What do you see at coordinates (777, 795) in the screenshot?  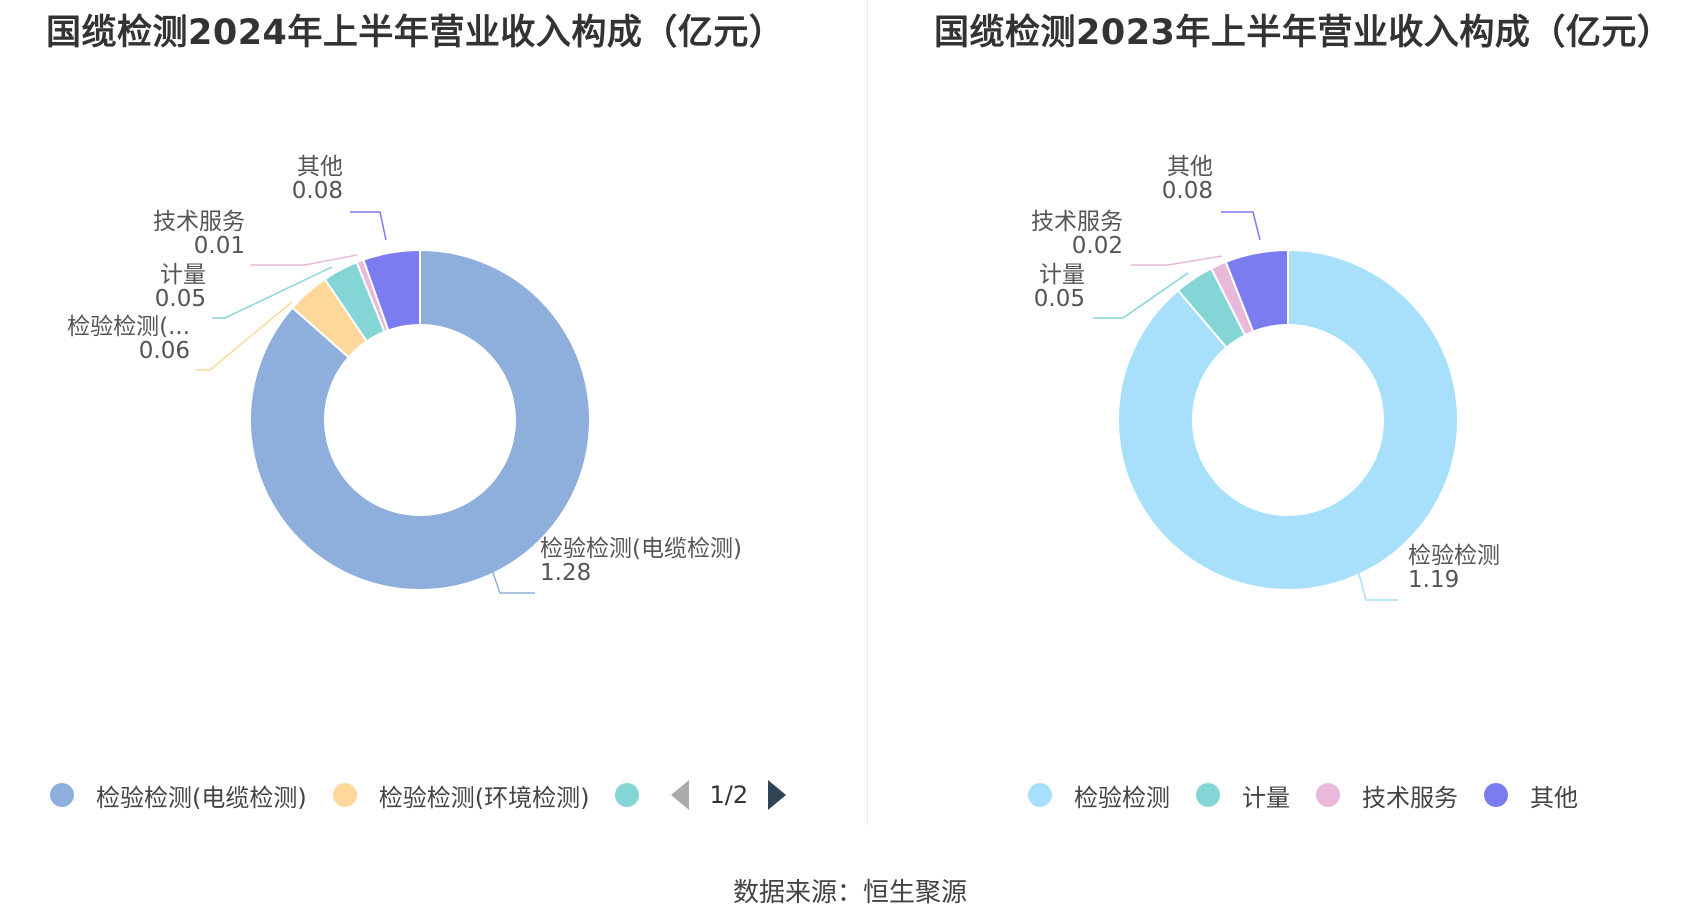 I see `pager-next-arrow-icon` at bounding box center [777, 795].